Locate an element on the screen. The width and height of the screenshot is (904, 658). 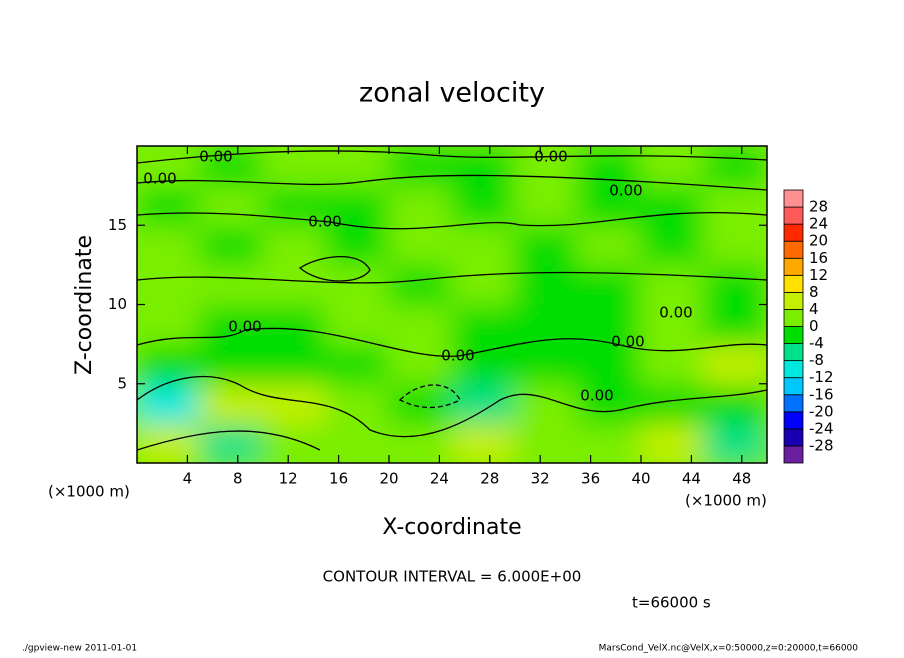
colorbar-label: 12 is located at coordinates (818, 275).